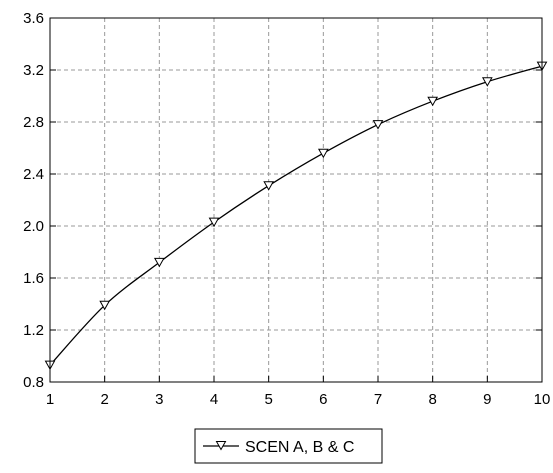 This screenshot has height=473, width=553. What do you see at coordinates (33, 226) in the screenshot?
I see `y-tick-label: 2.0` at bounding box center [33, 226].